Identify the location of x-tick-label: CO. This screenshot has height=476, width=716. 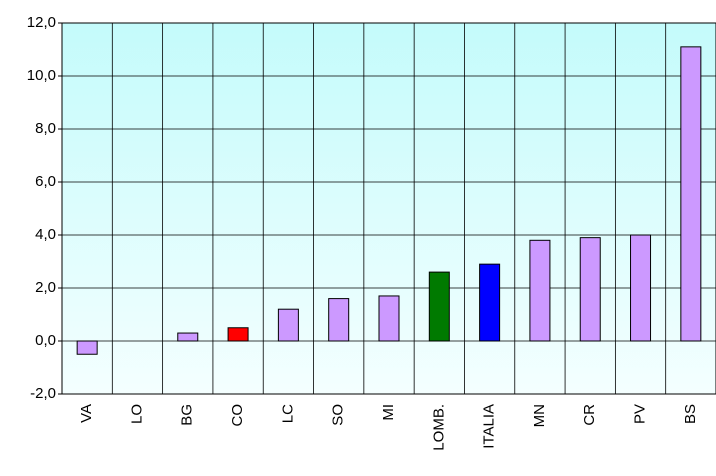
(237, 415).